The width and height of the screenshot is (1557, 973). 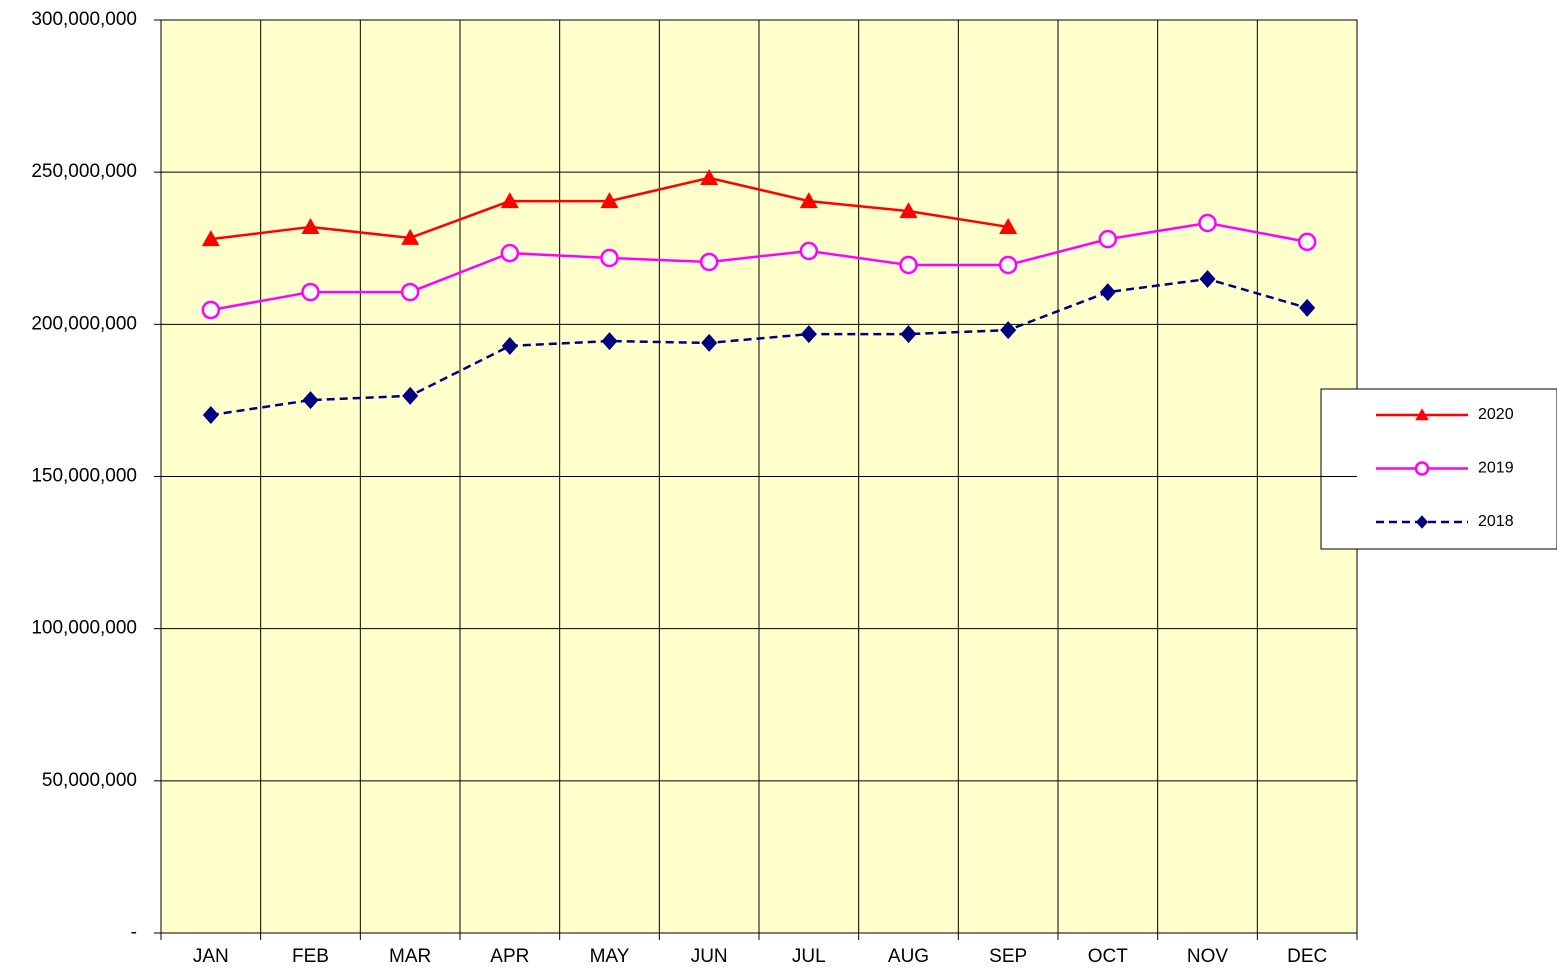 I want to click on x-tick-label: SEP, so click(x=1008, y=956).